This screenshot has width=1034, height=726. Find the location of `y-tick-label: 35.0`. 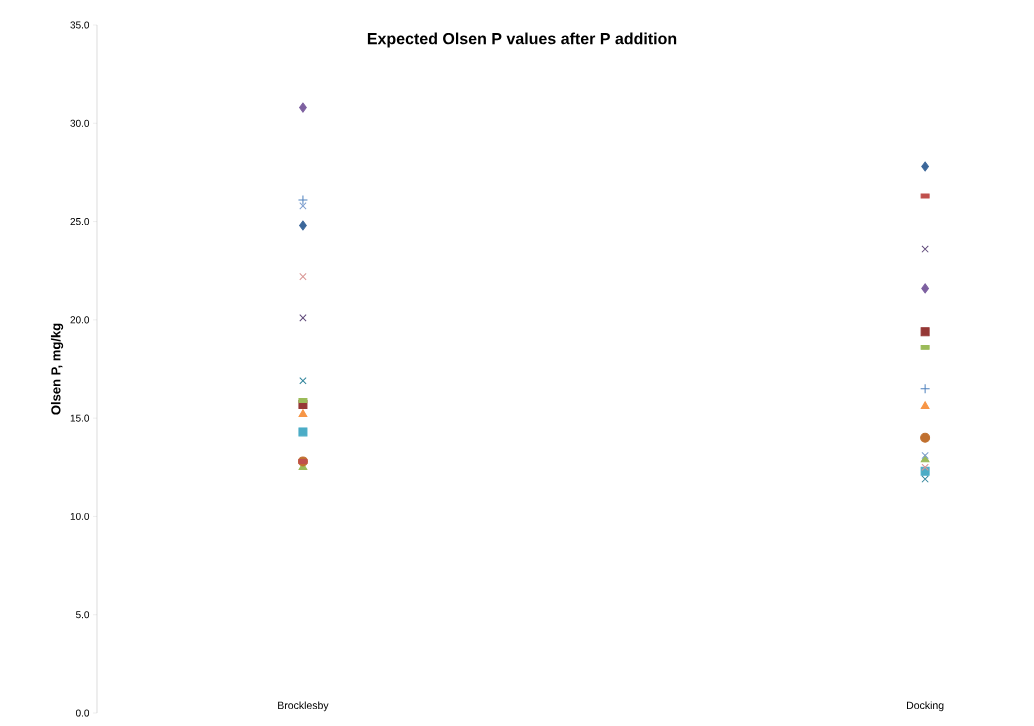

y-tick-label: 35.0 is located at coordinates (80, 25).